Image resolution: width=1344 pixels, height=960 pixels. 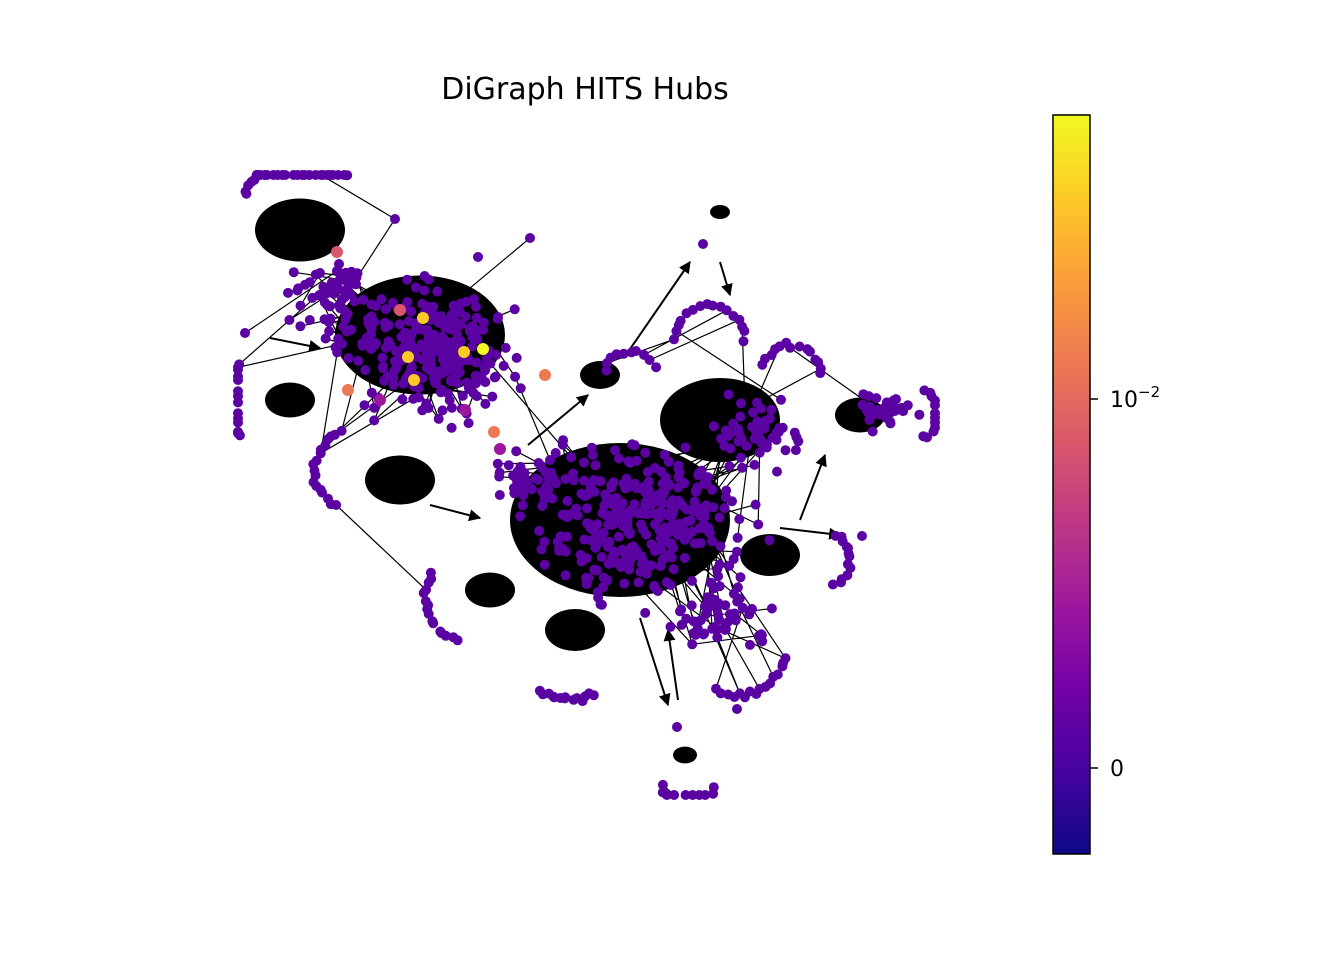 I want to click on colorbar-ticks: 10−2 0, so click(x=1125, y=582).